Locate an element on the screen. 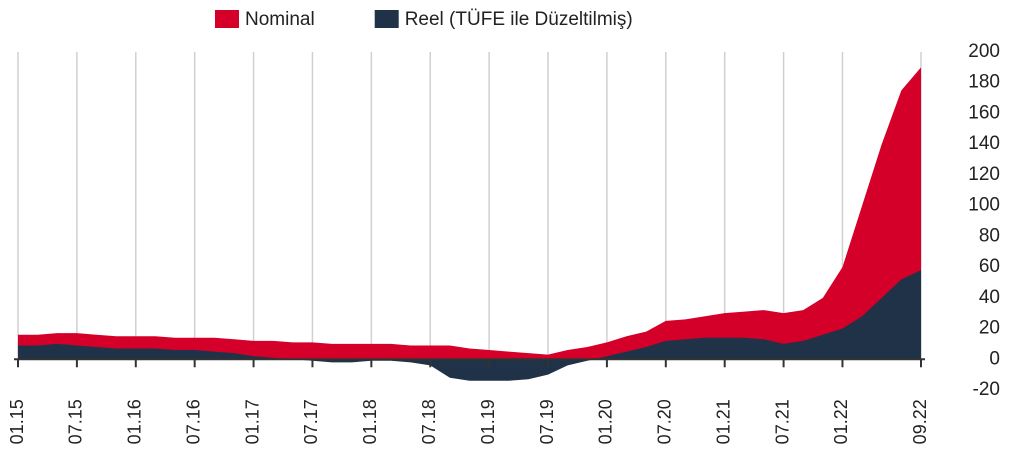 This screenshot has width=1019, height=469. y-tick-label: 80 is located at coordinates (989, 235).